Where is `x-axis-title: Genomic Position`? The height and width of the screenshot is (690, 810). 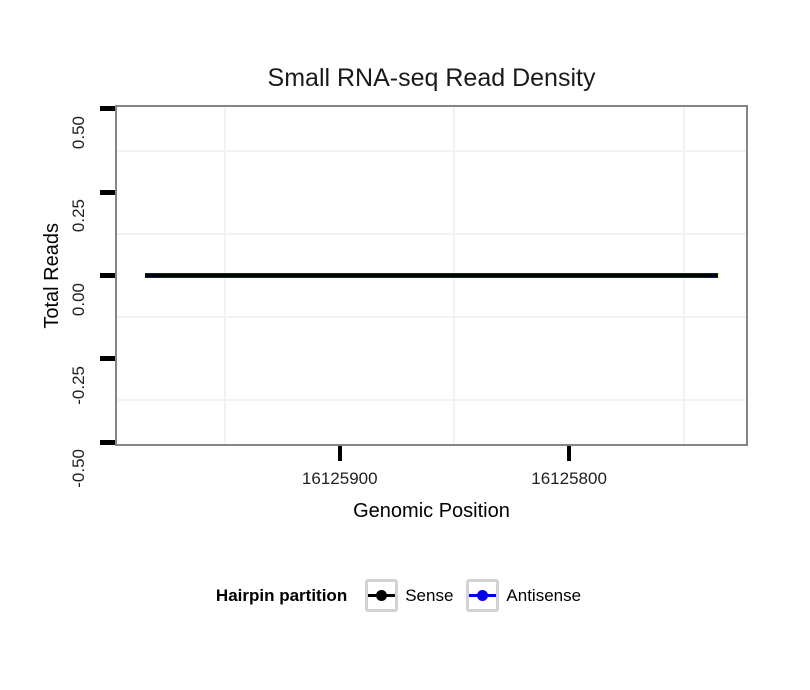
x-axis-title: Genomic Position is located at coordinates (431, 511).